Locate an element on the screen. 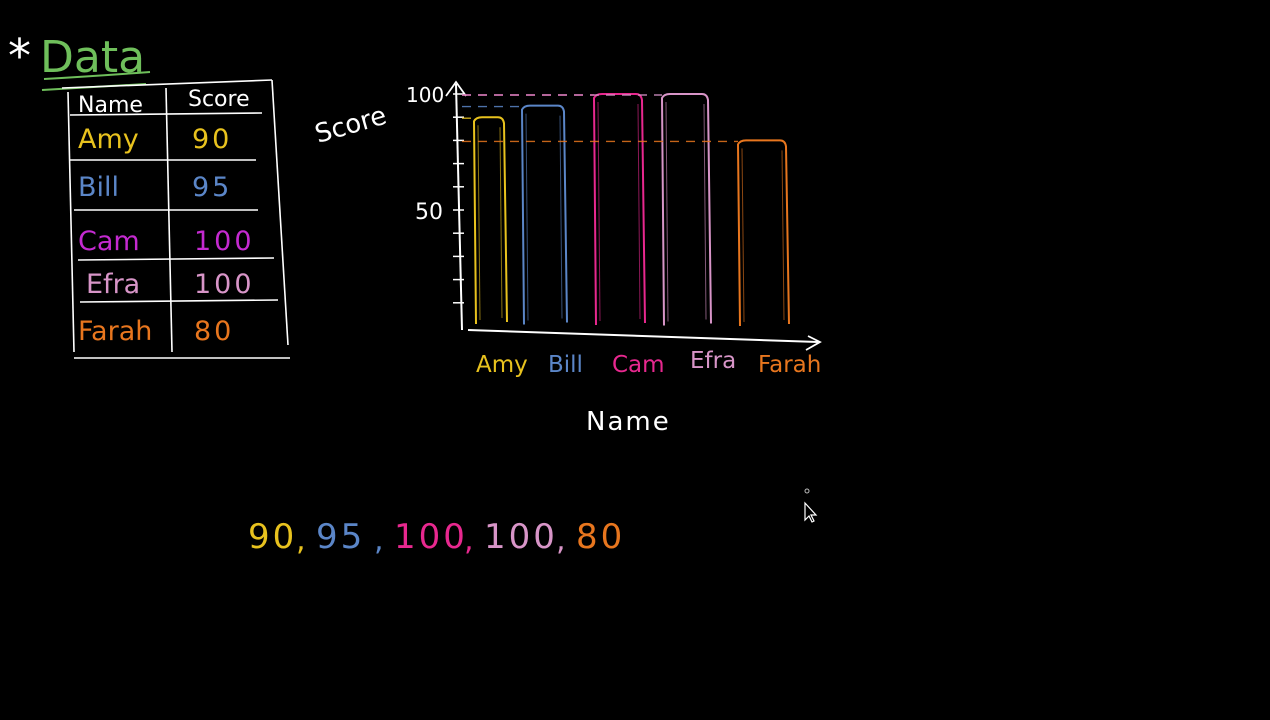  table-cell-score: 95 is located at coordinates (212, 187).